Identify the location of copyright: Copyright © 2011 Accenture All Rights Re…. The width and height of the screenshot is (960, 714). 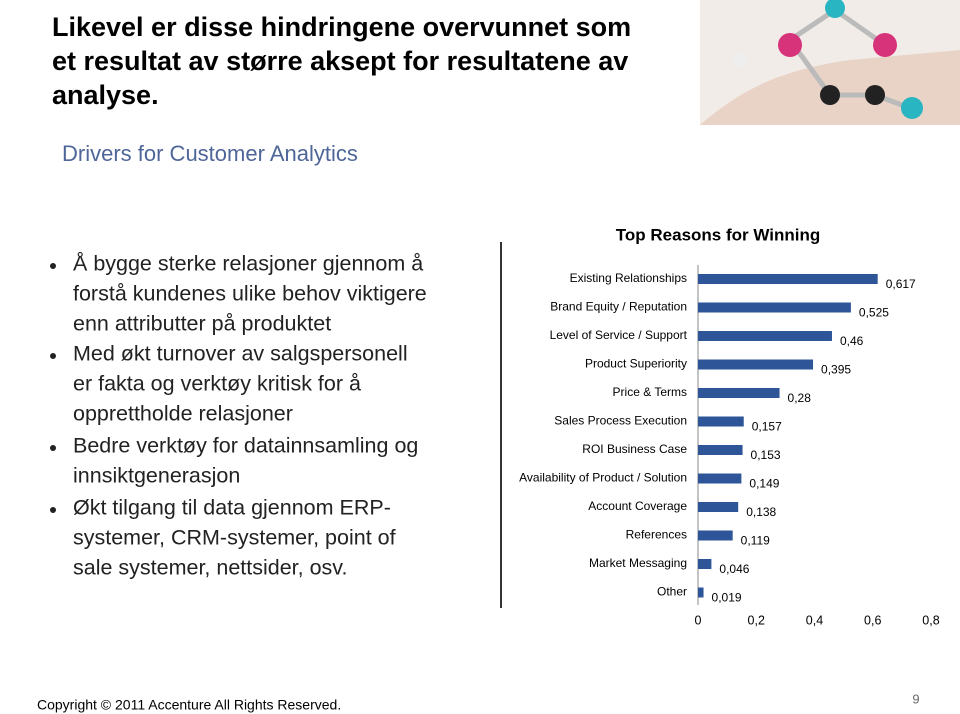
(189, 705).